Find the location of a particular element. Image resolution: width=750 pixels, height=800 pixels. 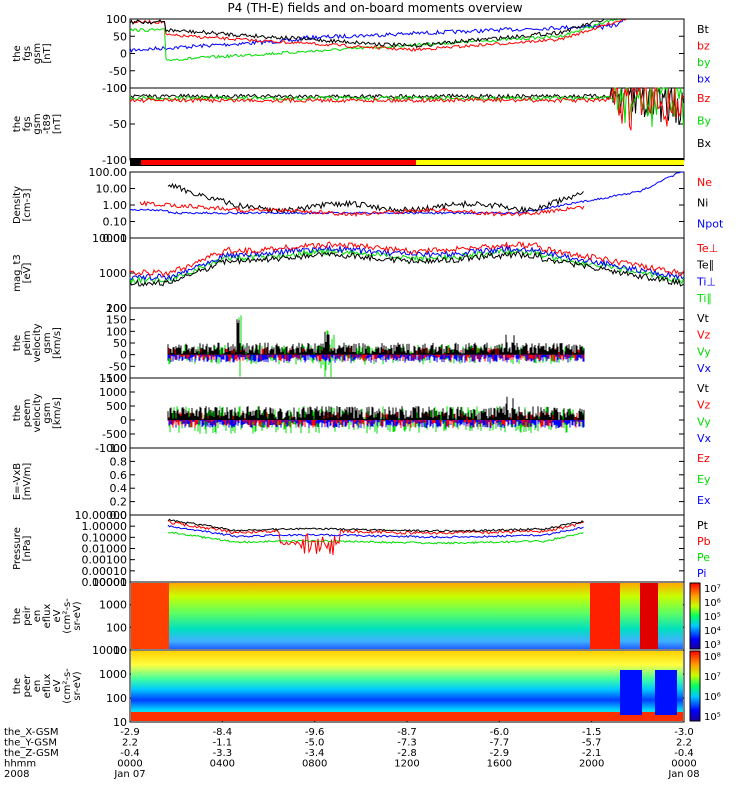

legend-Ti⊥: Ti⊥ is located at coordinates (706, 281).